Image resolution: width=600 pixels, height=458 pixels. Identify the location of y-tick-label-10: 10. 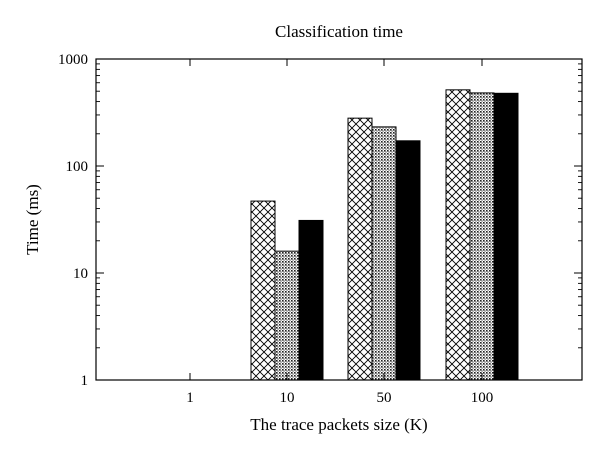
(80, 274).